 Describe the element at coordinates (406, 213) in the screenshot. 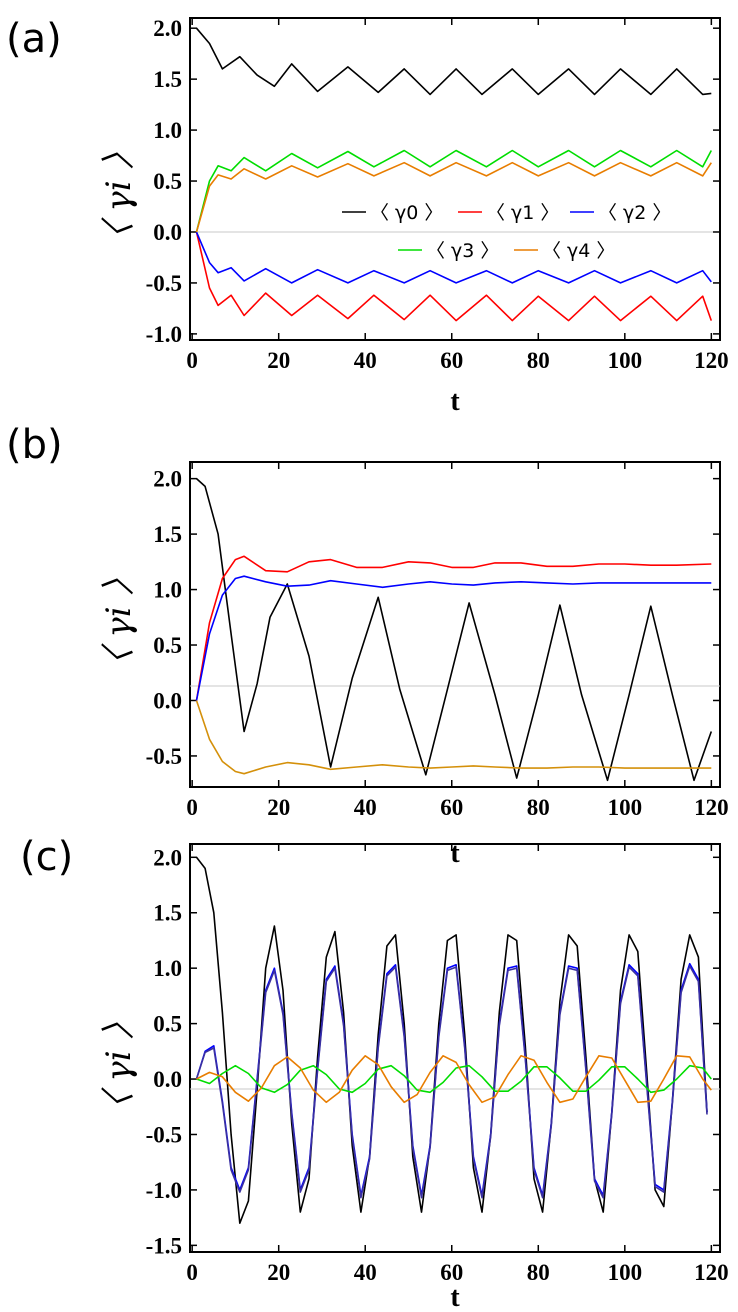

I see `legend-label-gamma0: 〈 γ0 〉` at that location.